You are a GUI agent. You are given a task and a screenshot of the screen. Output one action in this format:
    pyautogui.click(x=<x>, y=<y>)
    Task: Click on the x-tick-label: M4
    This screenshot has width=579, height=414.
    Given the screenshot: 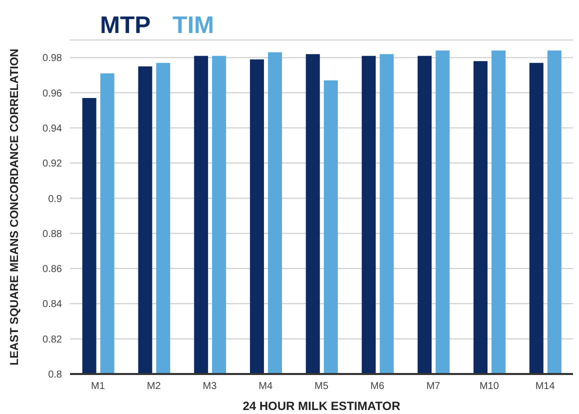 What is the action you would take?
    pyautogui.click(x=265, y=386)
    